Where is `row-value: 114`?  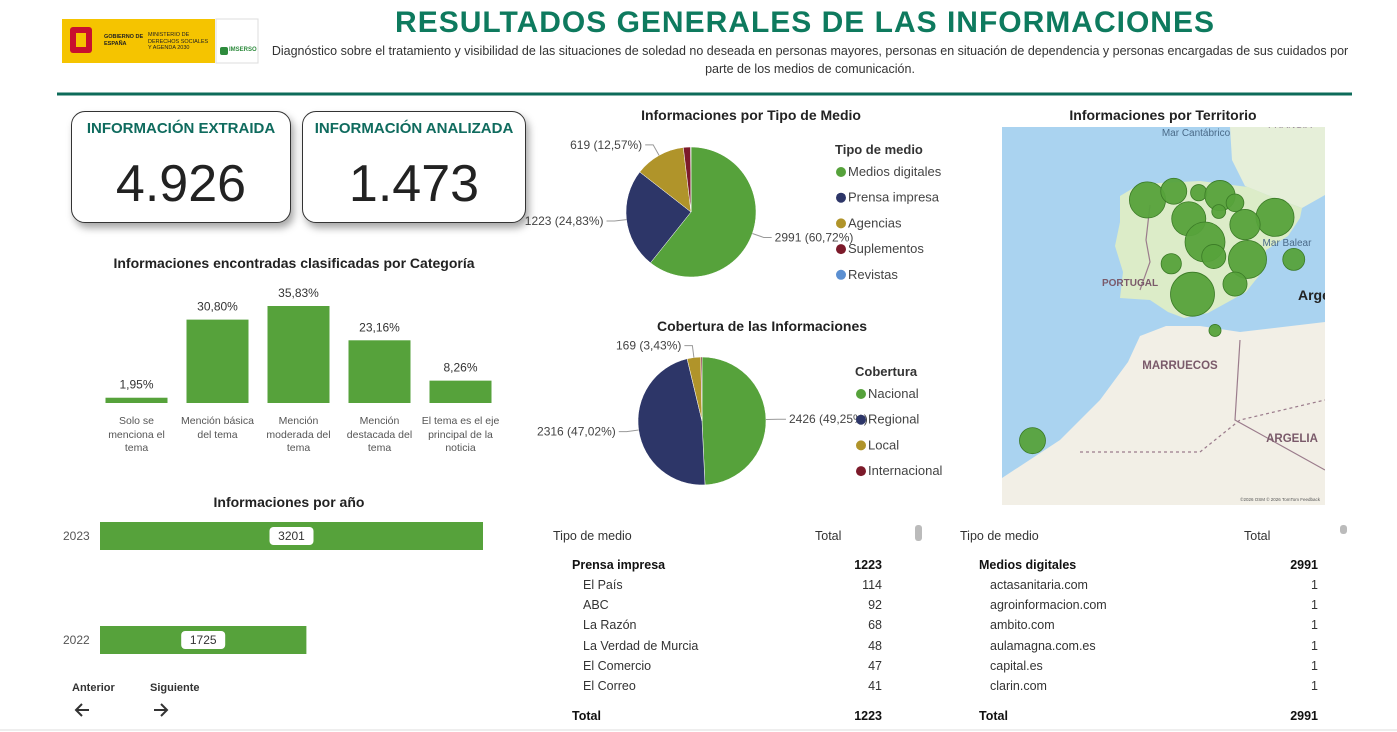 row-value: 114 is located at coordinates (872, 585).